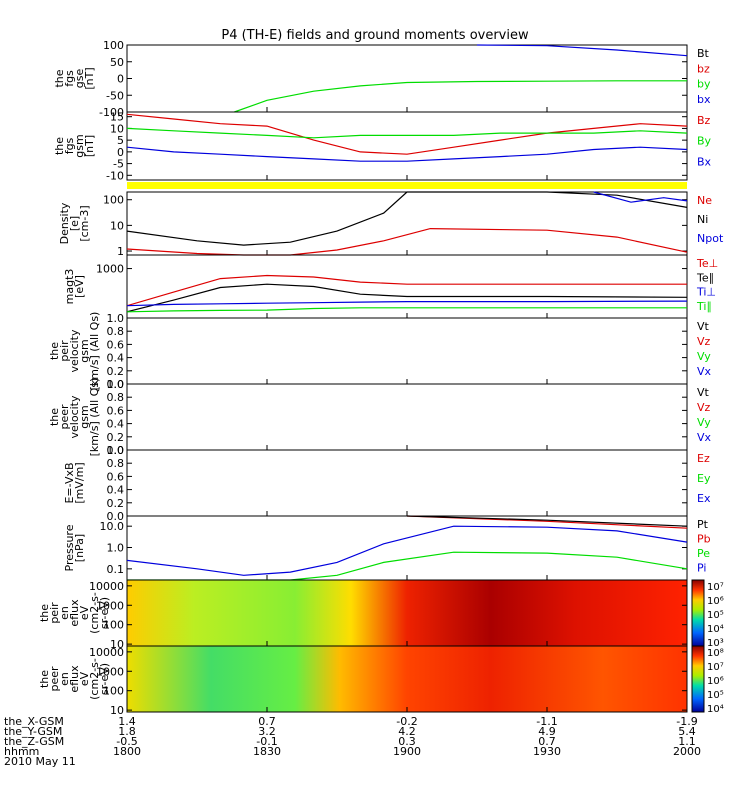 This screenshot has width=750, height=800. I want to click on ephemeris-value: 1930, so click(547, 751).